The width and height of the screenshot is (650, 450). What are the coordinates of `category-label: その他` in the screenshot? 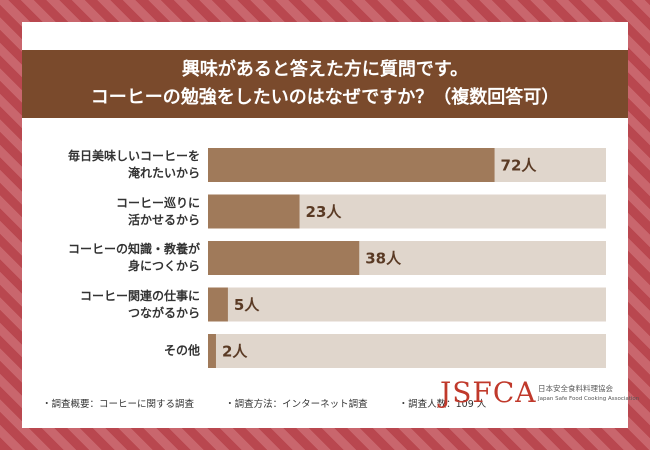 It's located at (181, 350).